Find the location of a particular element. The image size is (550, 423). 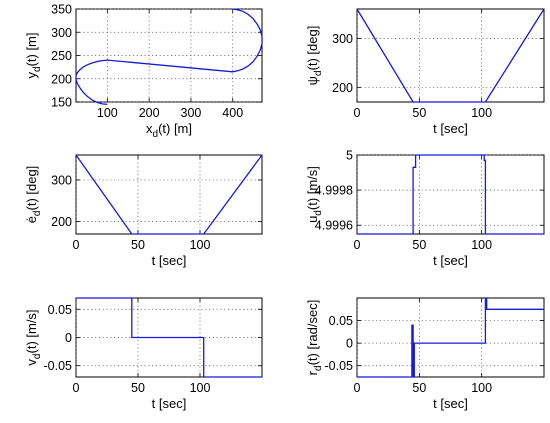

y-axis-label-symbol: ė is located at coordinates (31, 219).